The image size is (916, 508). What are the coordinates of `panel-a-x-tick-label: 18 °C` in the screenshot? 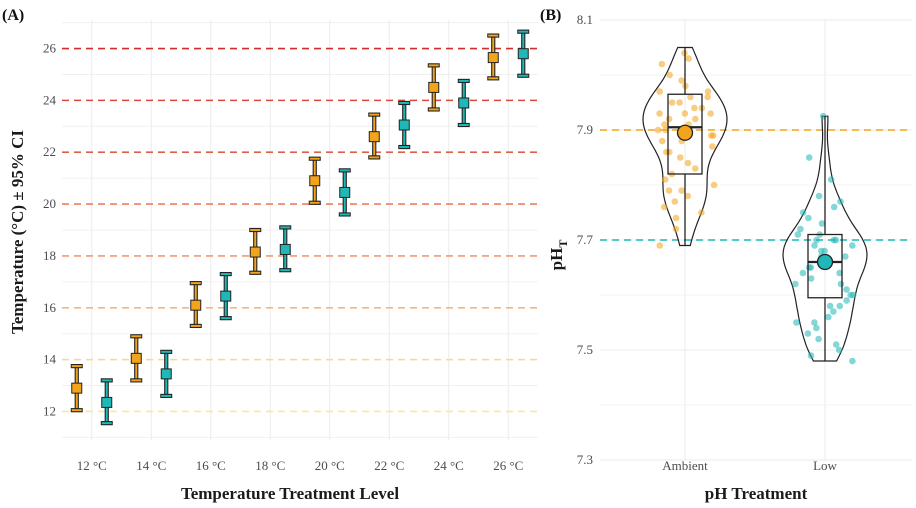 It's located at (270, 465).